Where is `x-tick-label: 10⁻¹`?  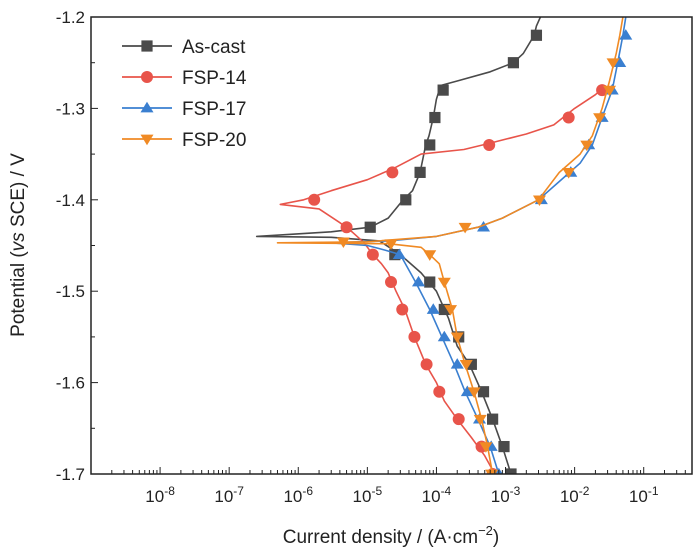
x-tick-label: 10⁻¹ is located at coordinates (644, 495).